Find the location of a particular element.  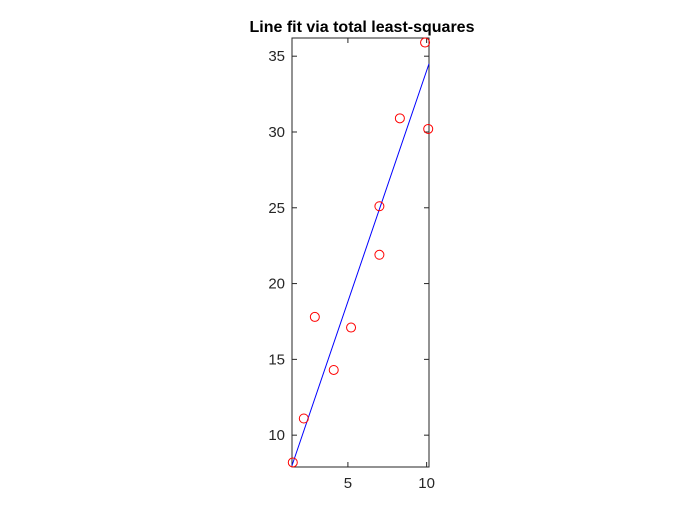

y-tick-label: 30 is located at coordinates (276, 132).